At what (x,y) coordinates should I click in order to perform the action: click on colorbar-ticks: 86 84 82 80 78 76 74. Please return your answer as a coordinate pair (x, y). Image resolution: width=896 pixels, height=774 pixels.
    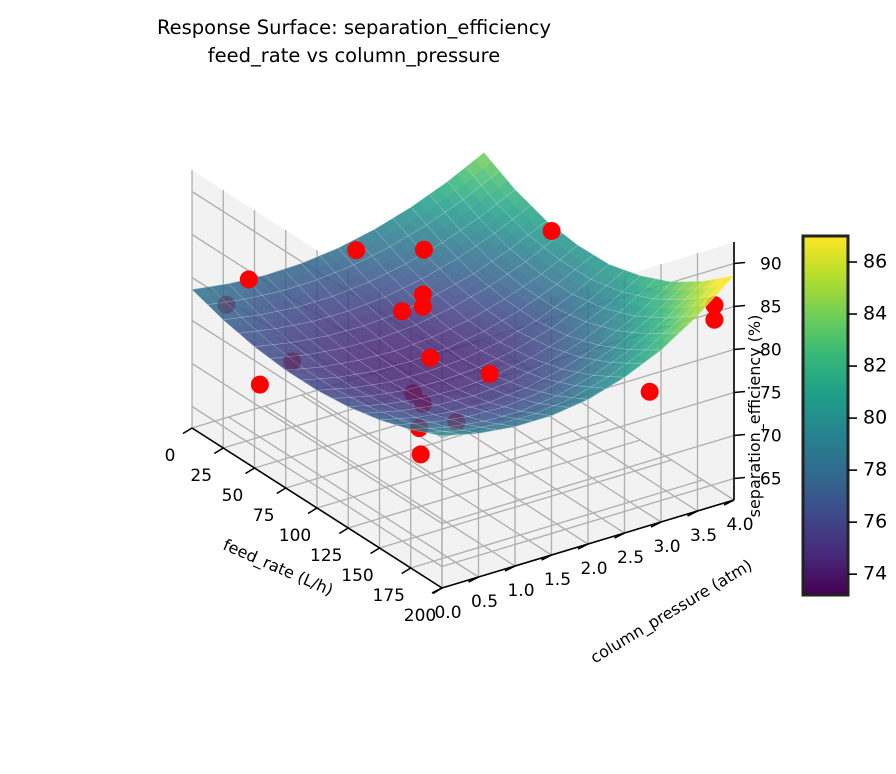
    Looking at the image, I should click on (867, 418).